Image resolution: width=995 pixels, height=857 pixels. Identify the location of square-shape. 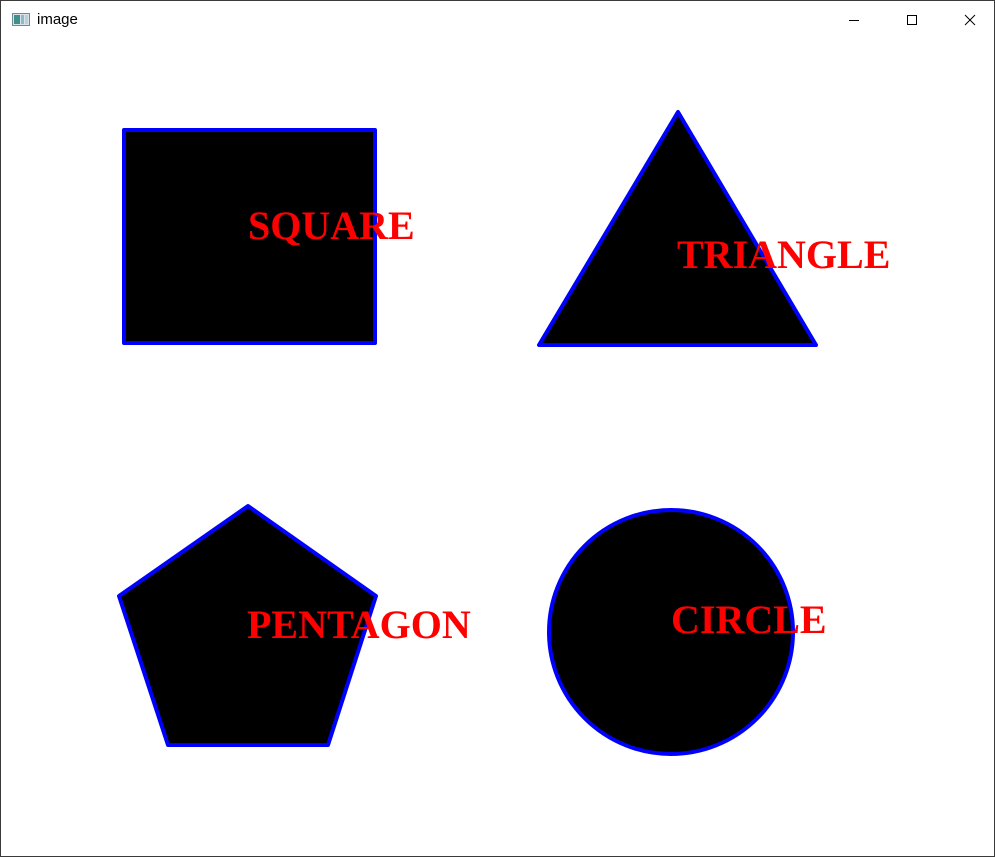
(249, 236).